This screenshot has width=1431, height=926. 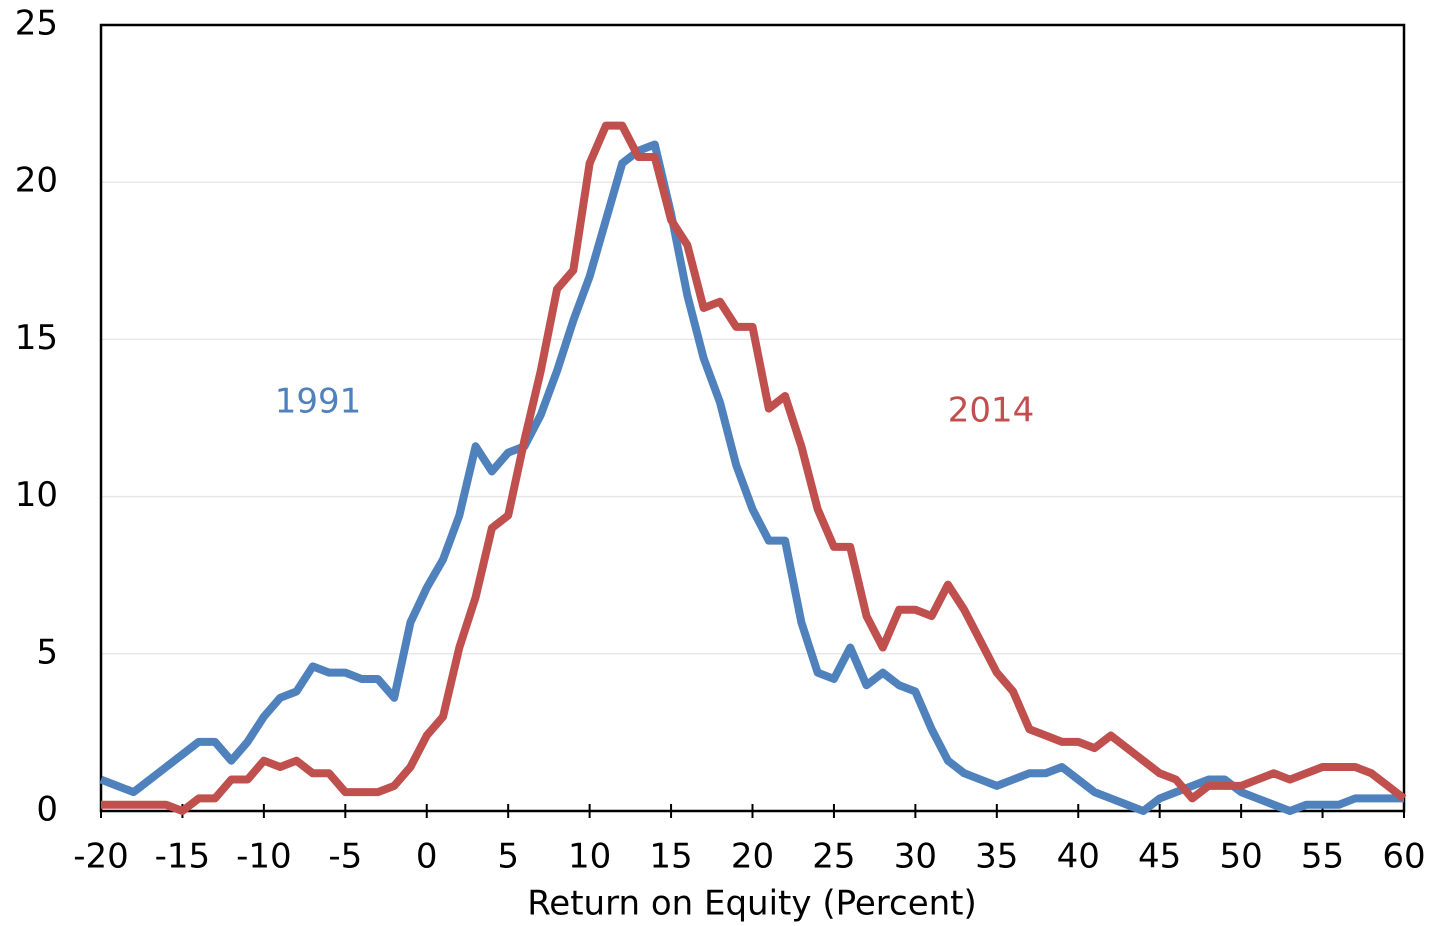 What do you see at coordinates (318, 402) in the screenshot?
I see `annotation: 1991` at bounding box center [318, 402].